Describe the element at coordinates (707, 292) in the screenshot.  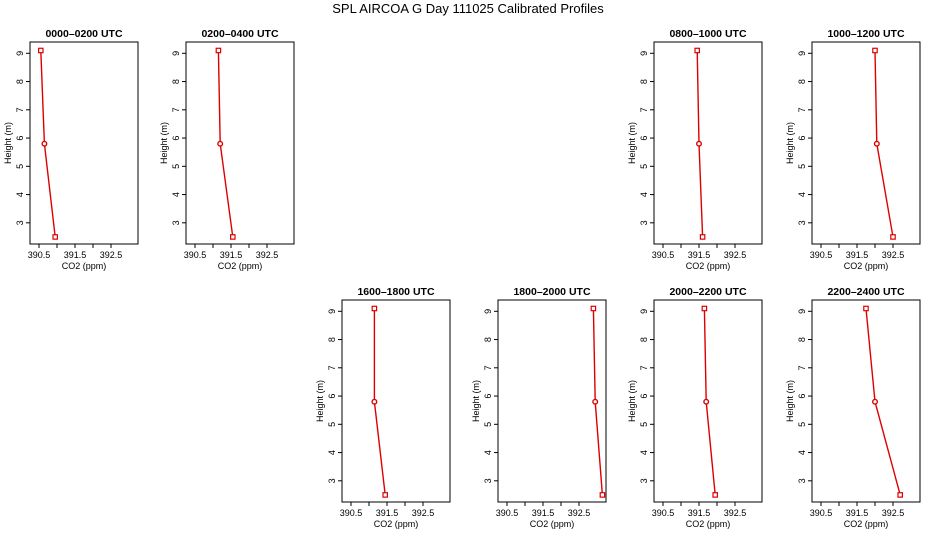
I see `panel-title: 2000–2200 UTC` at that location.